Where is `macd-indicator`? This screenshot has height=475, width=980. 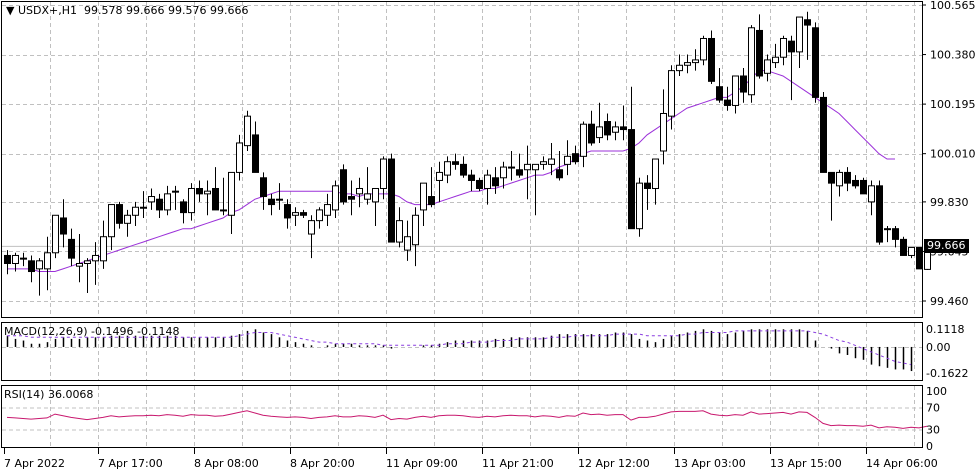
macd-indicator is located at coordinates (459, 350).